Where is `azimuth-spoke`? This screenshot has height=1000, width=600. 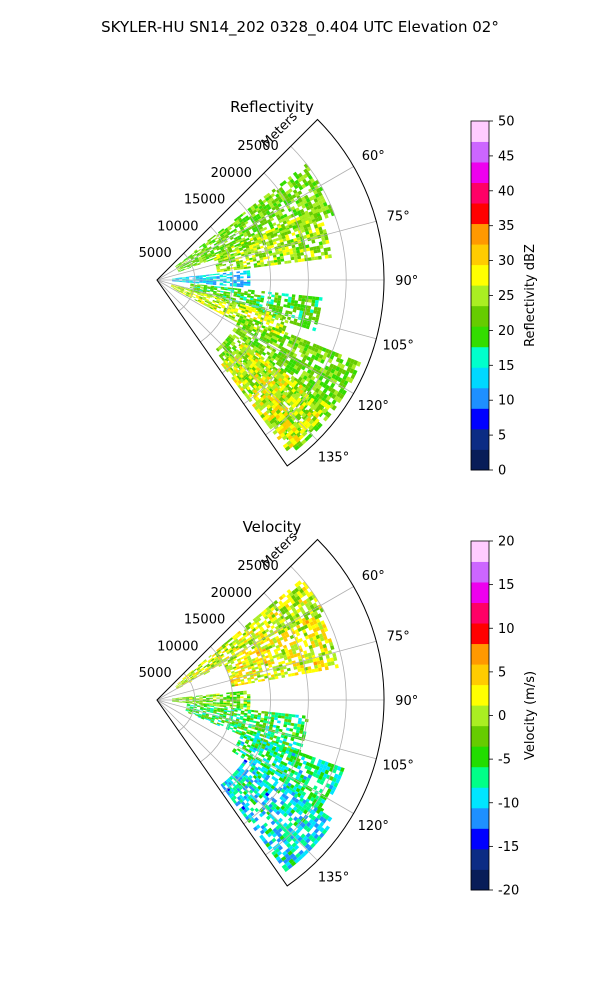 azimuth-spoke is located at coordinates (237, 360).